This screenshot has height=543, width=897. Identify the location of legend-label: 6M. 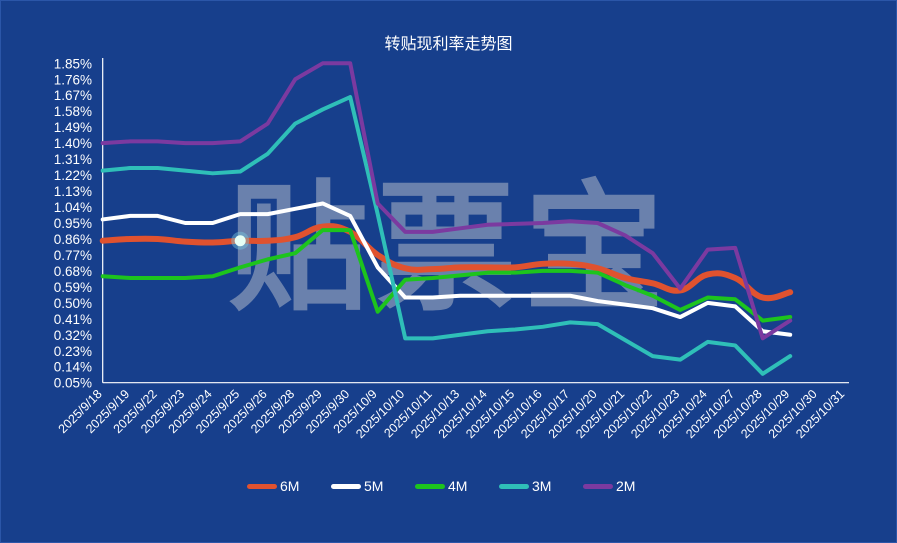
(290, 486).